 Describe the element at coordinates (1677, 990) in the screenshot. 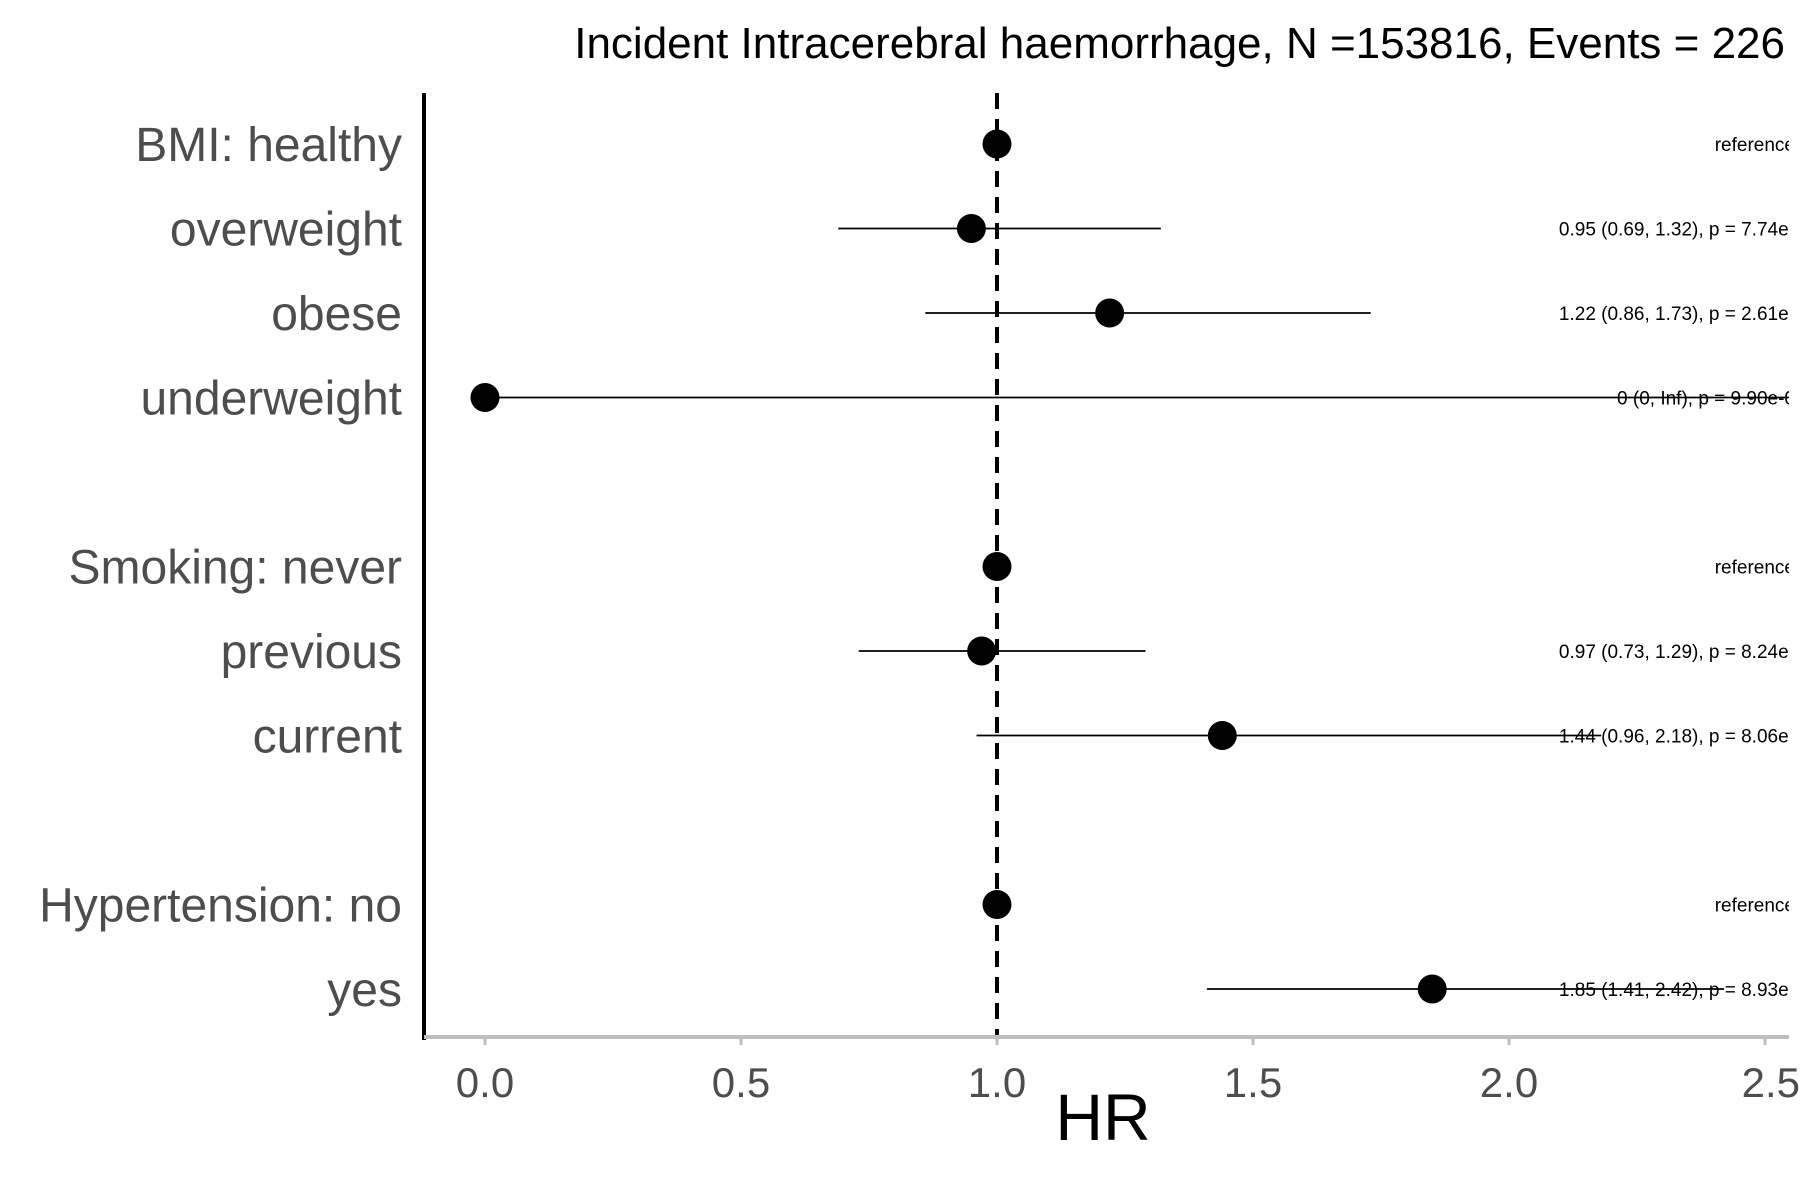

I see `estimate-annotation: 1.85 (1.41, 2.42), p = 8.93e-` at that location.